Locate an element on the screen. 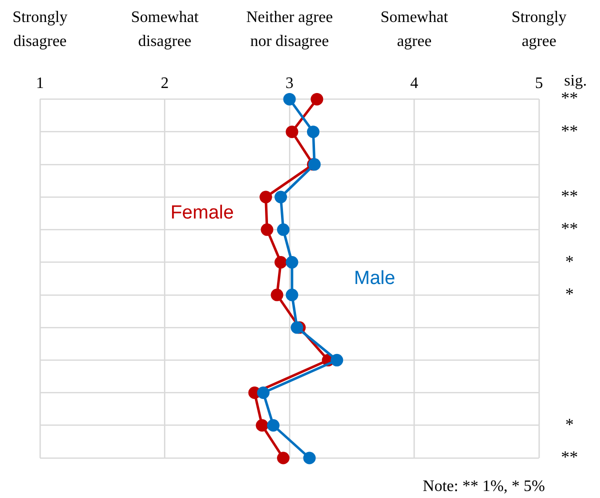 This screenshot has width=600, height=498. text: Male is located at coordinates (375, 278).